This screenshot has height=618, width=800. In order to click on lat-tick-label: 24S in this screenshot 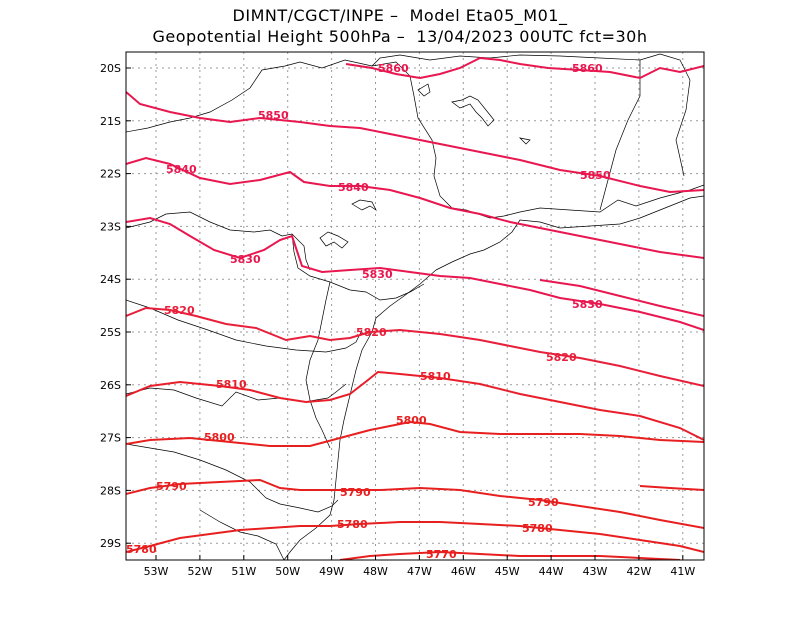, I will do `click(110, 279)`.